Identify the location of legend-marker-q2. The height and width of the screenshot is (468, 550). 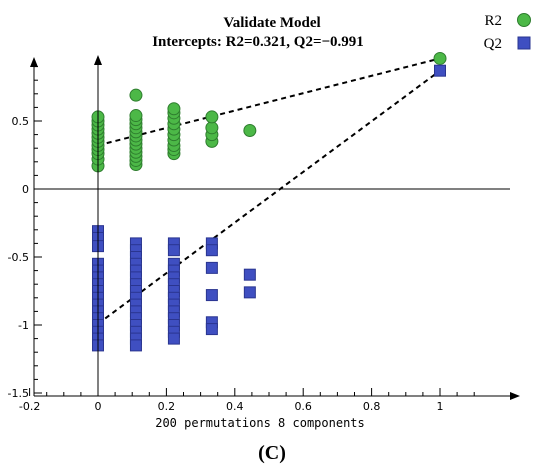
(524, 43).